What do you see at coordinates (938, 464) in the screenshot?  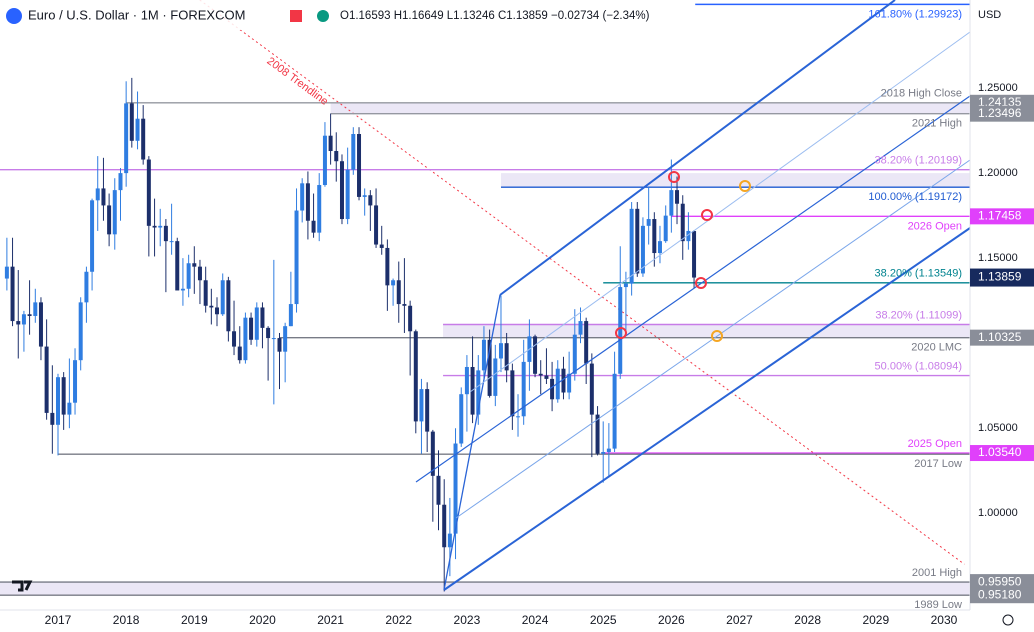 I see `level-label: 2017 Low` at bounding box center [938, 464].